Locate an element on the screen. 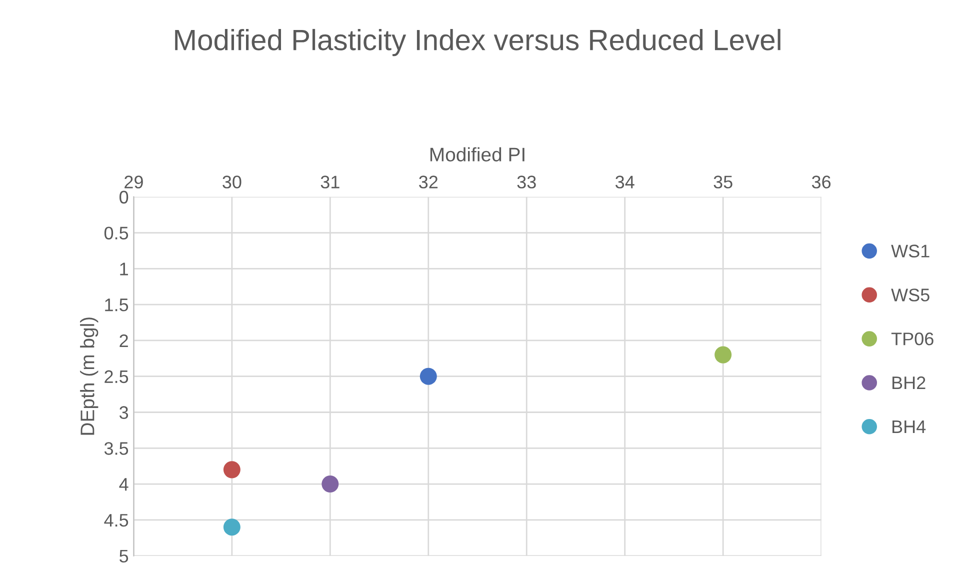 The width and height of the screenshot is (955, 579). y-tick-label: 3.5 is located at coordinates (116, 448).